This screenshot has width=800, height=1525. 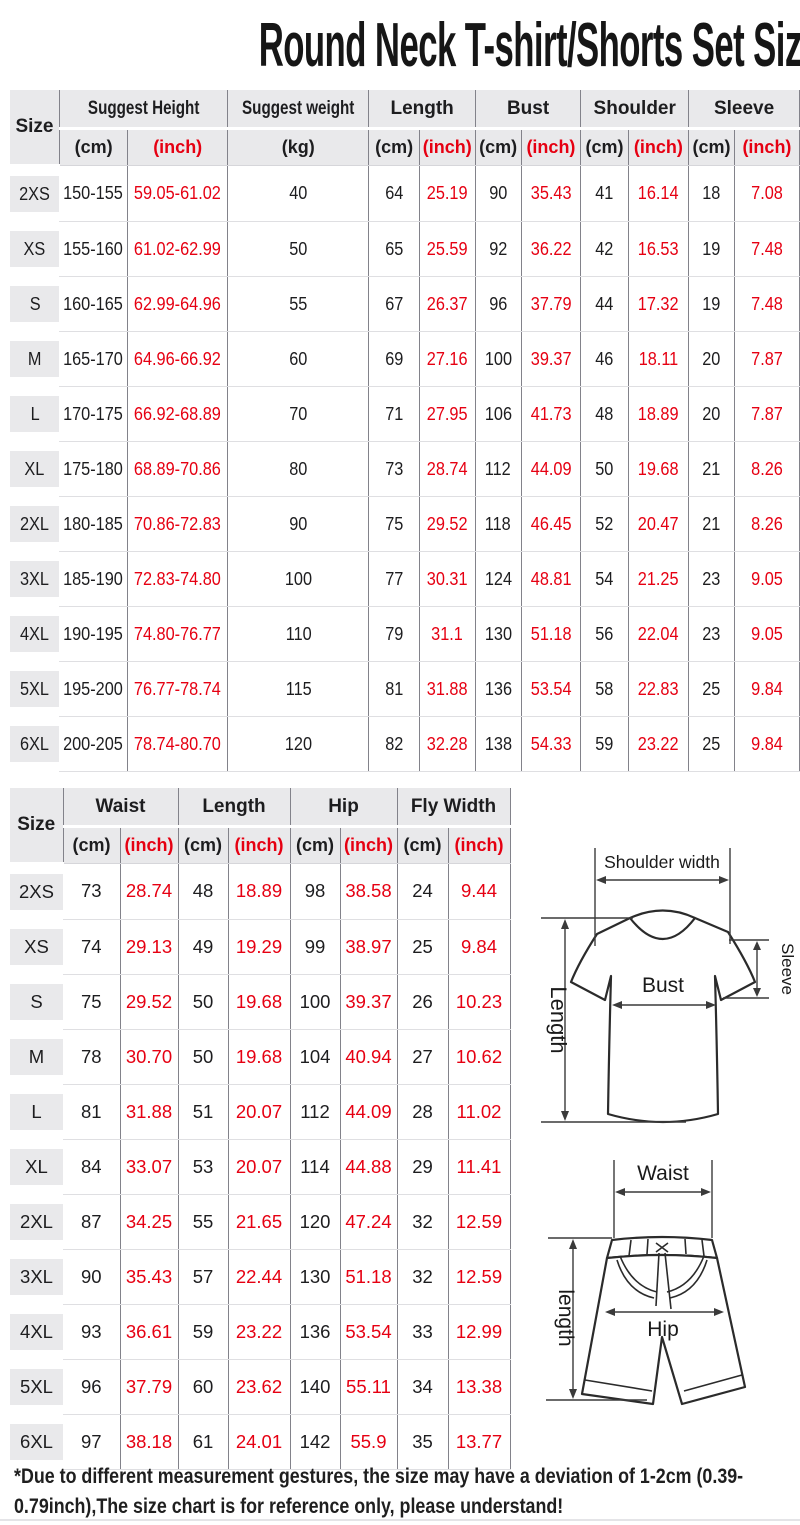 I want to click on value-cell: 8.26, so click(x=767, y=524).